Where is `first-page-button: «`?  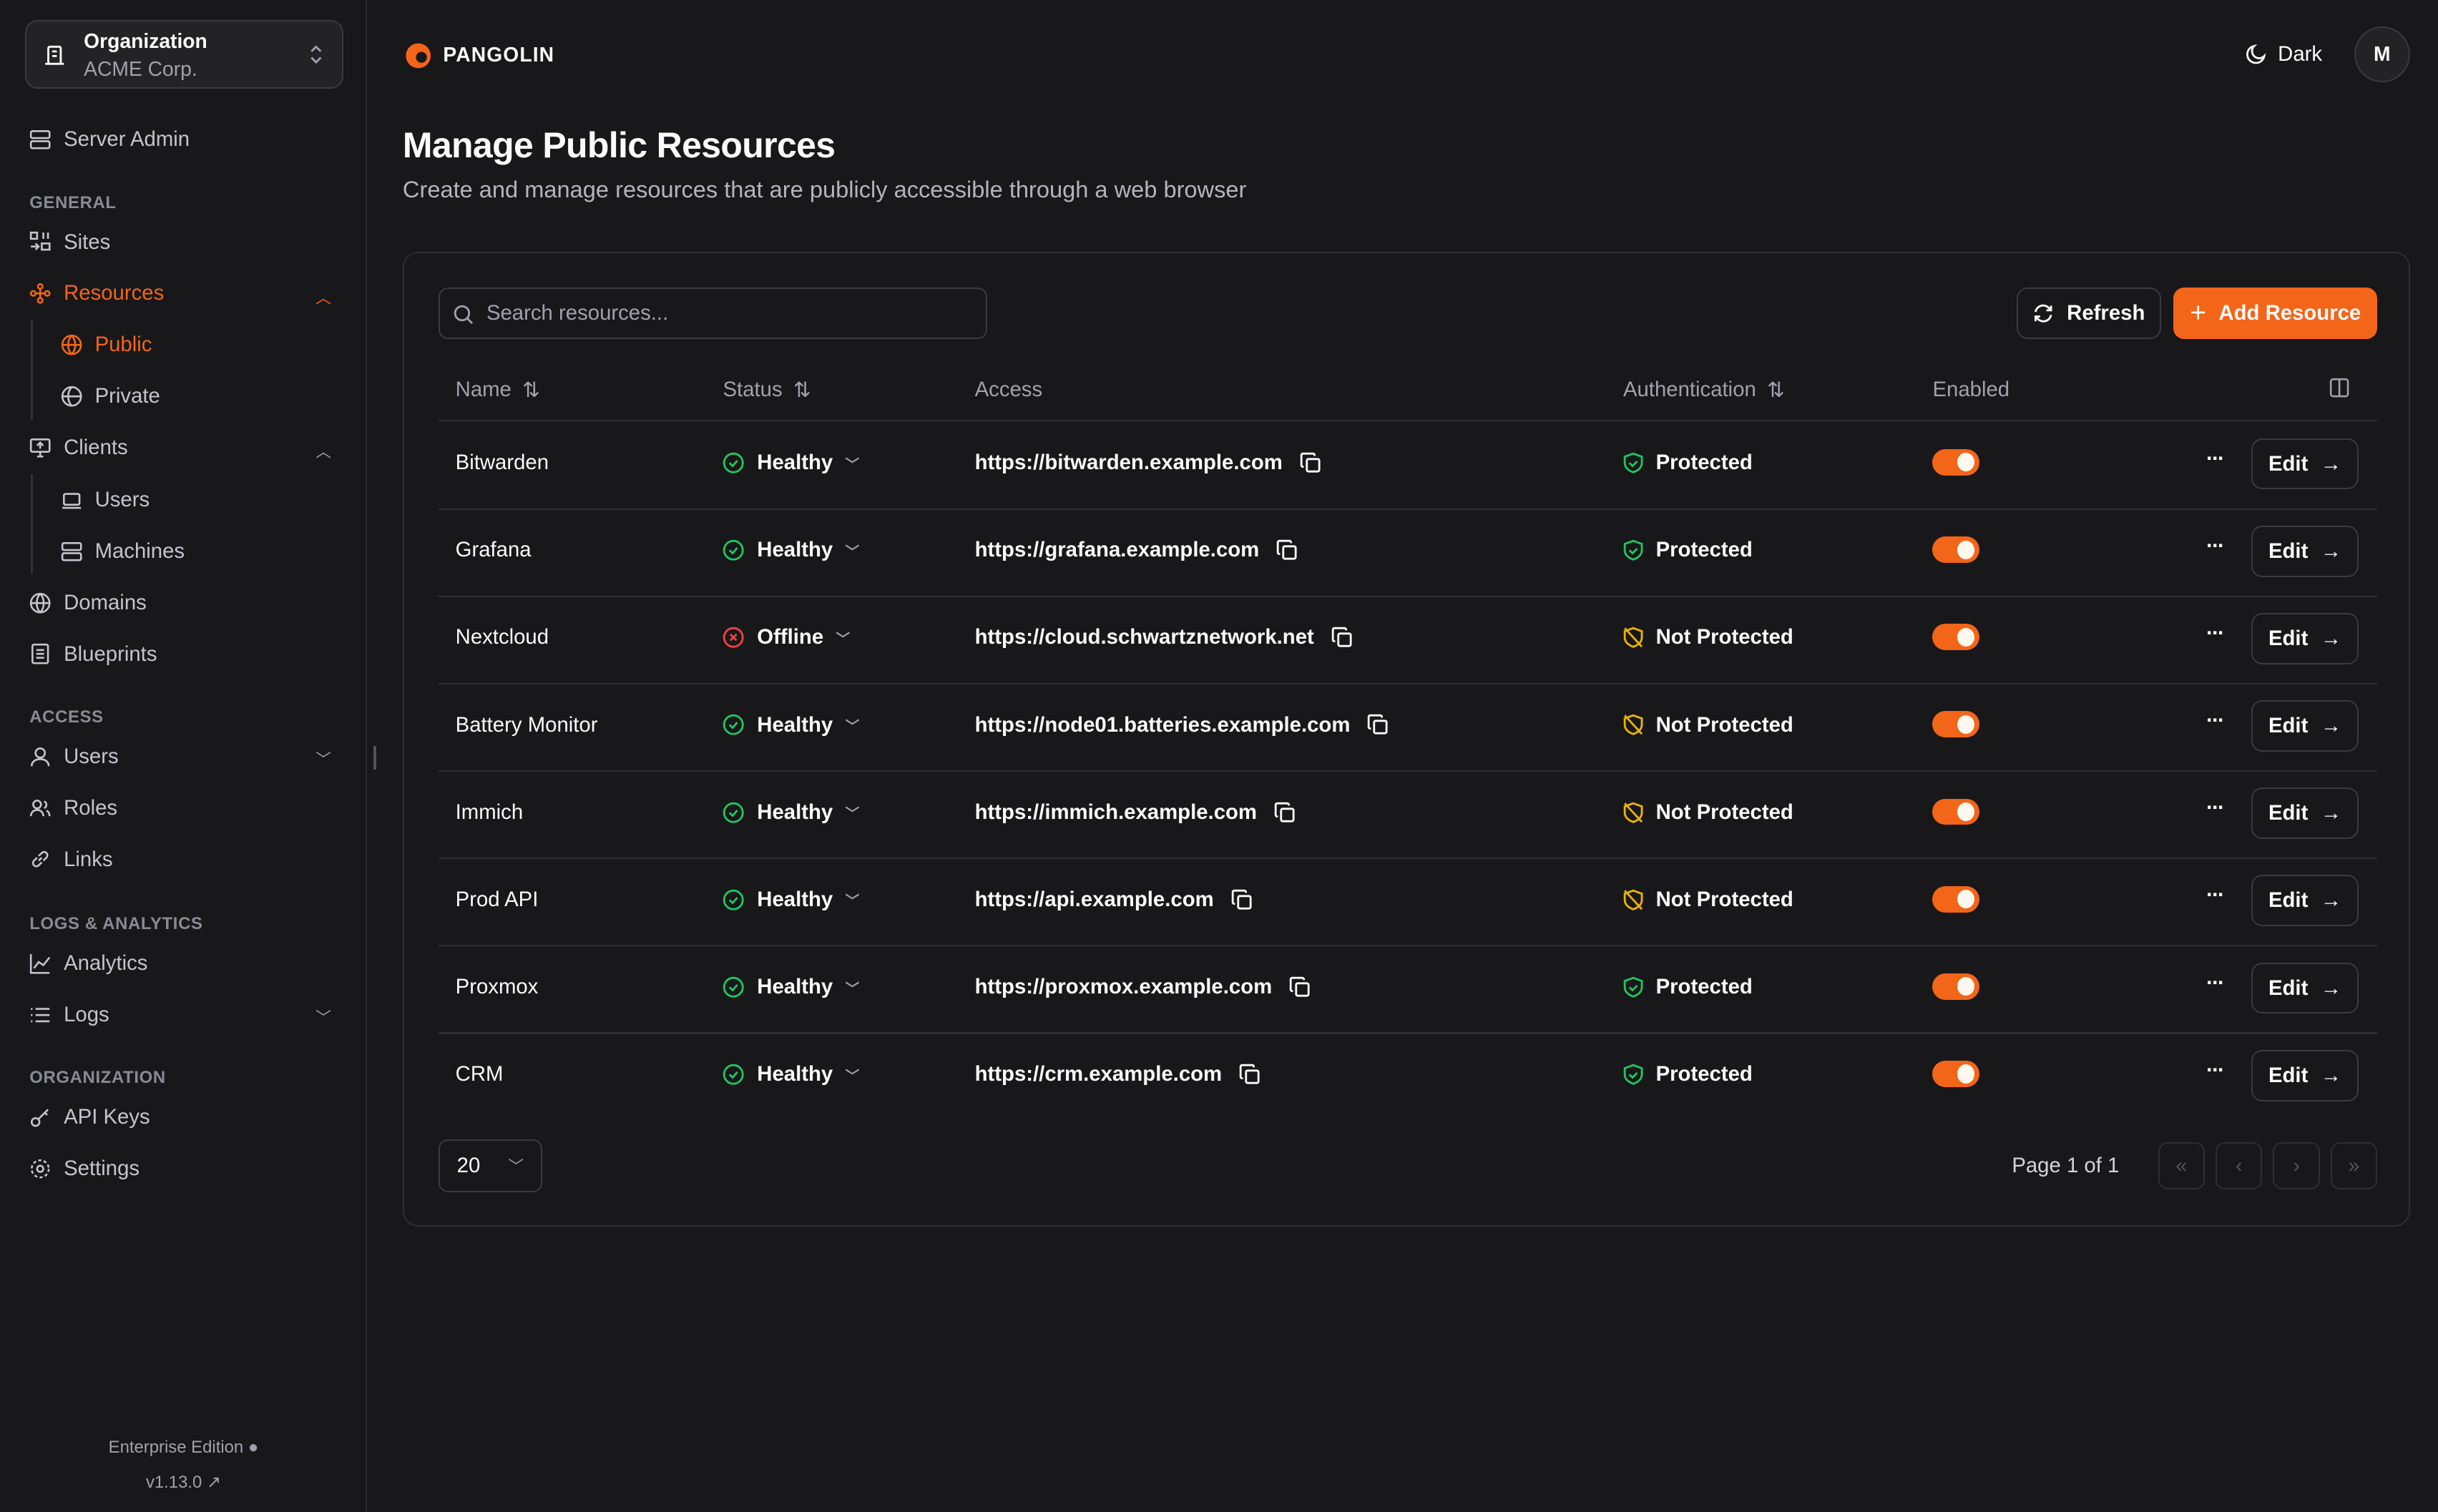 first-page-button: « is located at coordinates (2181, 1165).